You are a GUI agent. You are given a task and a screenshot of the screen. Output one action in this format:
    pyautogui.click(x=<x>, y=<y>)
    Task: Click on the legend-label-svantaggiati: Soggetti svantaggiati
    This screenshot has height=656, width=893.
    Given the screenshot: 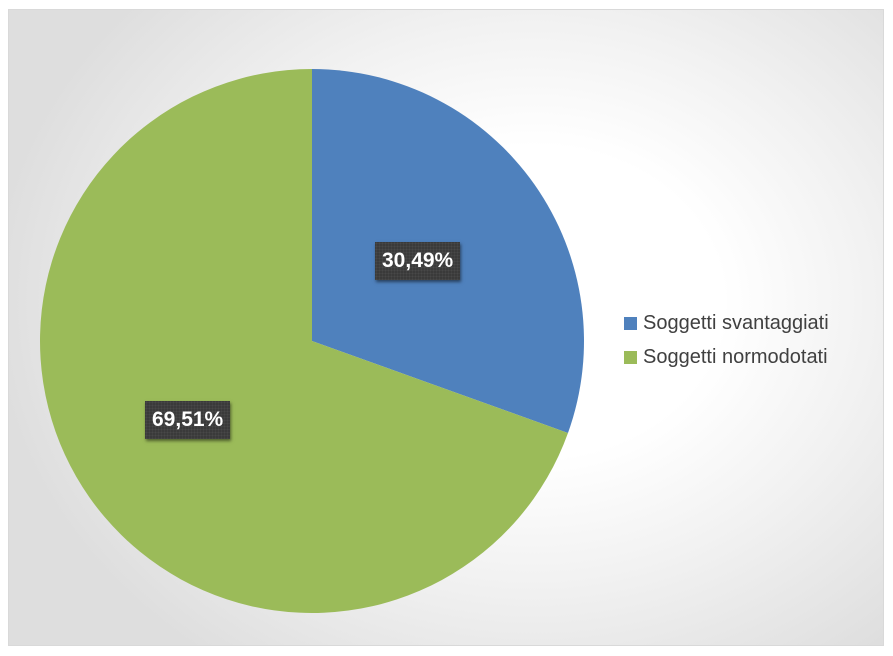 What is the action you would take?
    pyautogui.click(x=736, y=322)
    